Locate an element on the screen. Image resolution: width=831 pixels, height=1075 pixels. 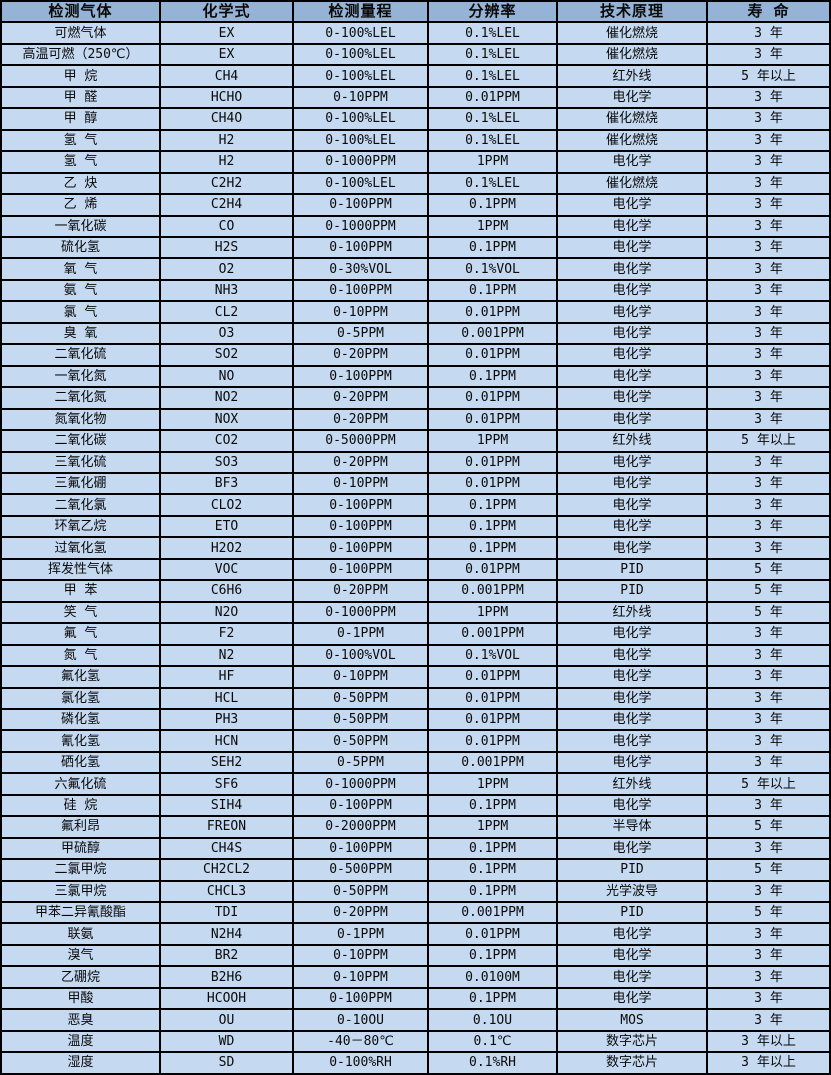
cell-gas-name: 高温可燃（250℃） is located at coordinates (80, 54).